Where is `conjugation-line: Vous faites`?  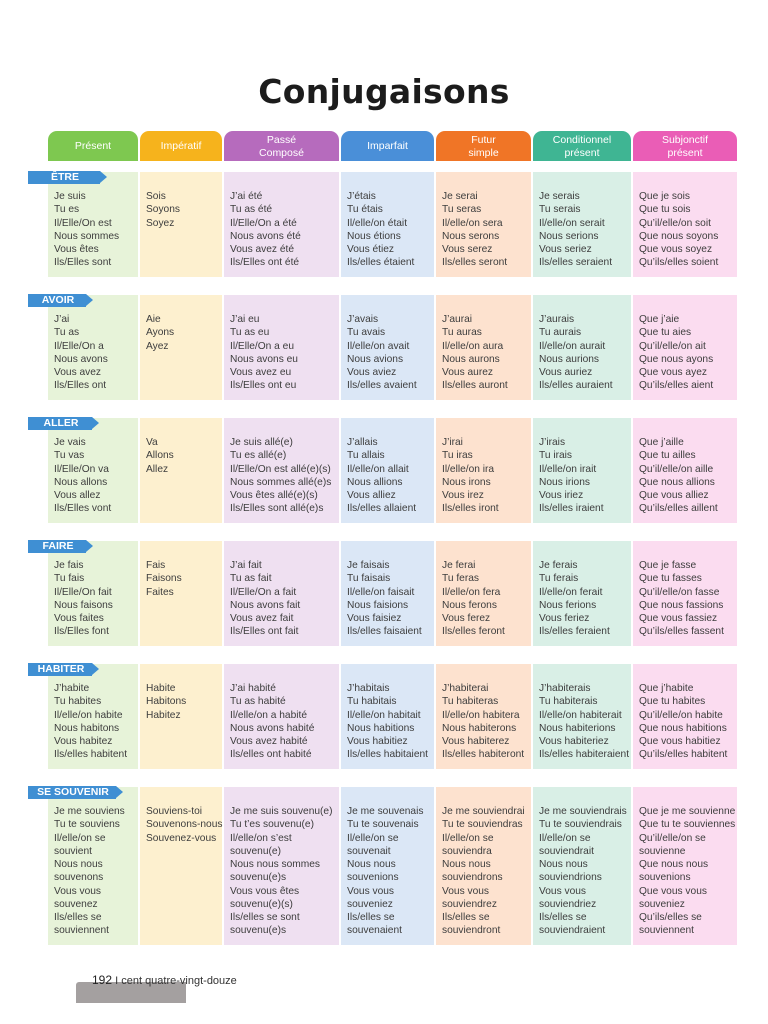 conjugation-line: Vous faites is located at coordinates (79, 618).